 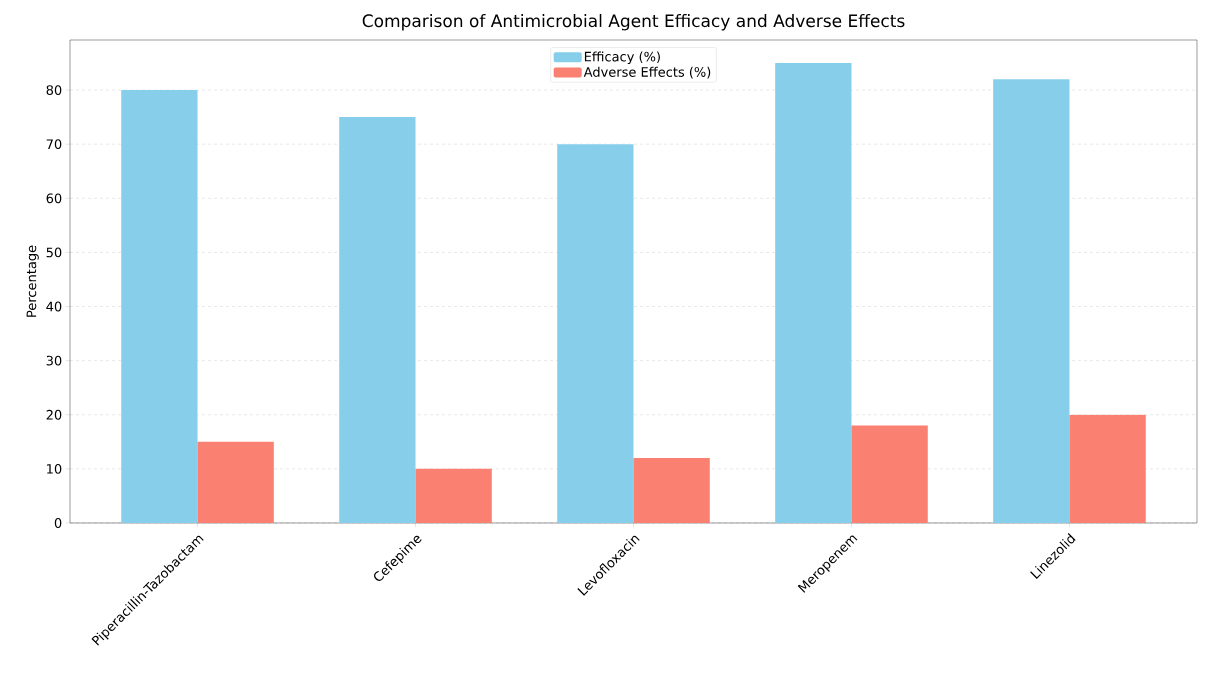 I want to click on y-tick-label: 80, so click(x=54, y=90).